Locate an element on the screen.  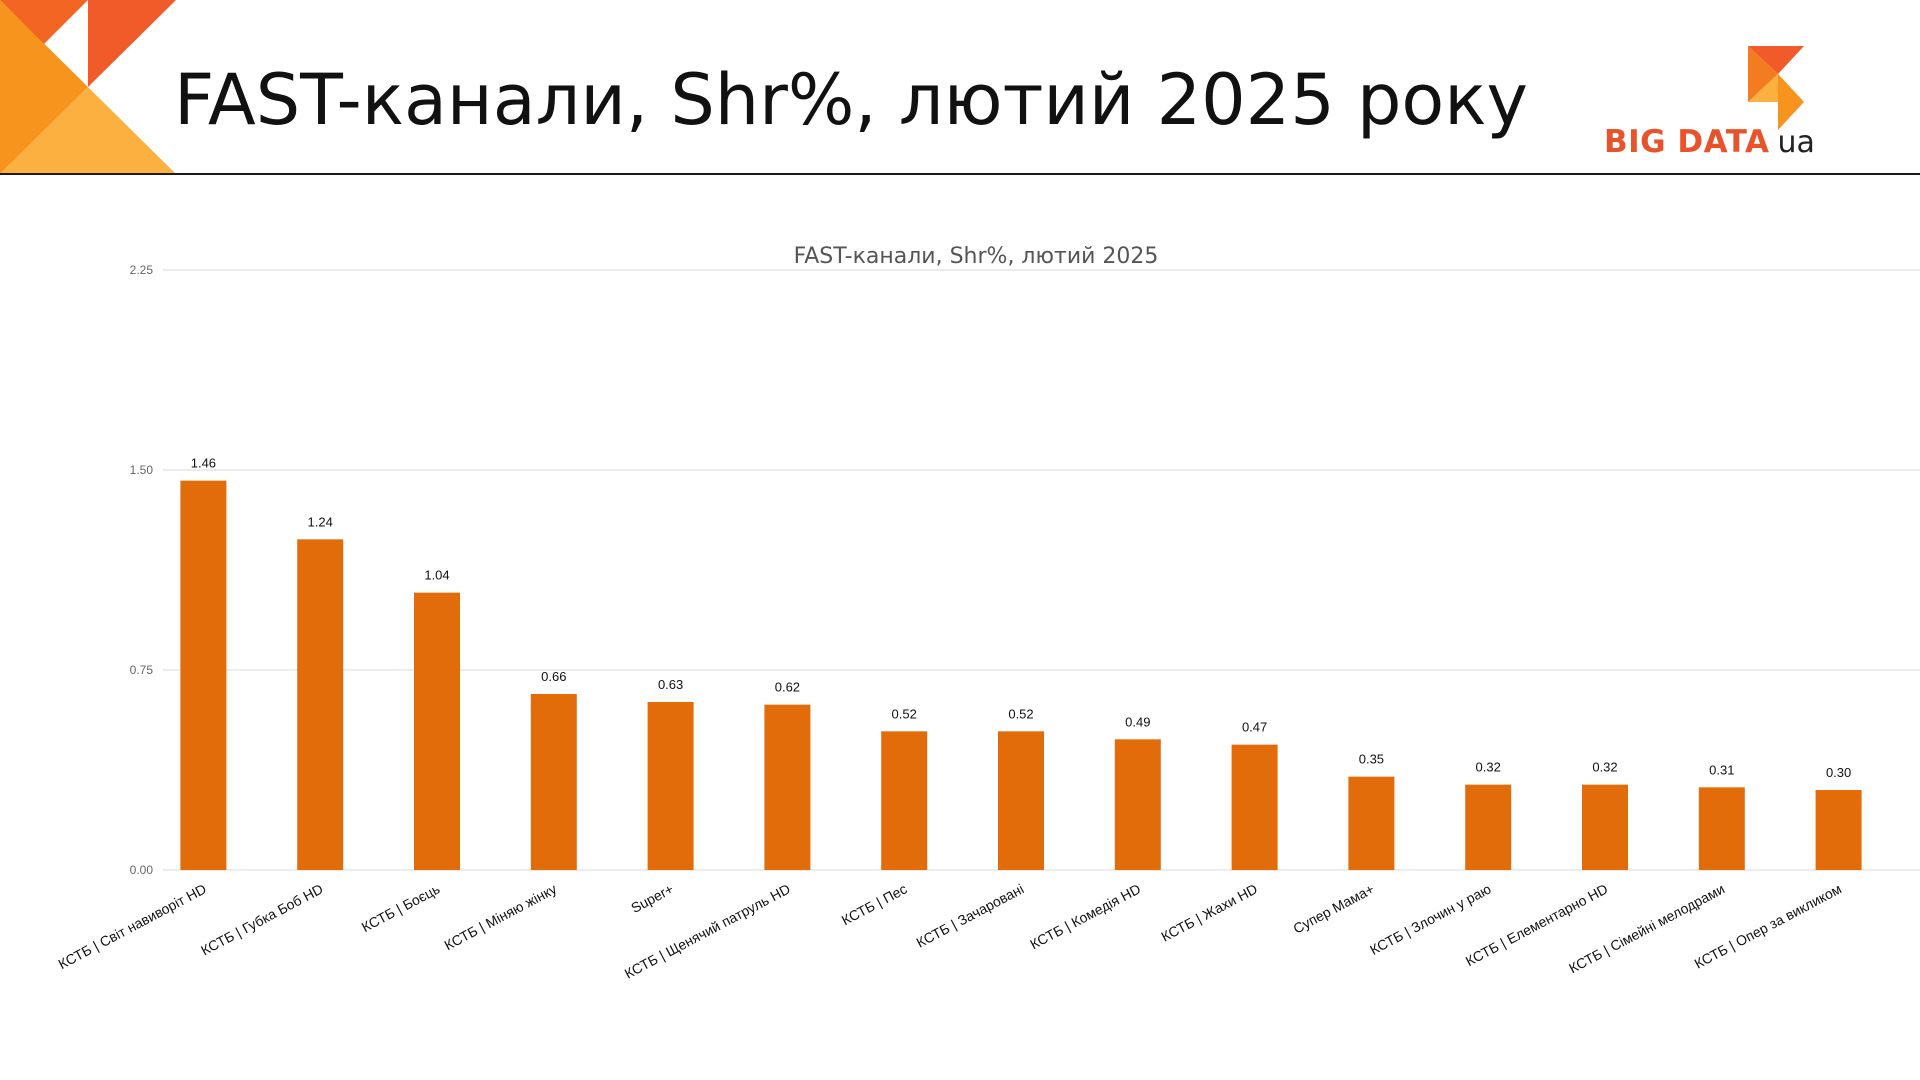
logo-text: BIG DATA ua is located at coordinates (1709, 142).